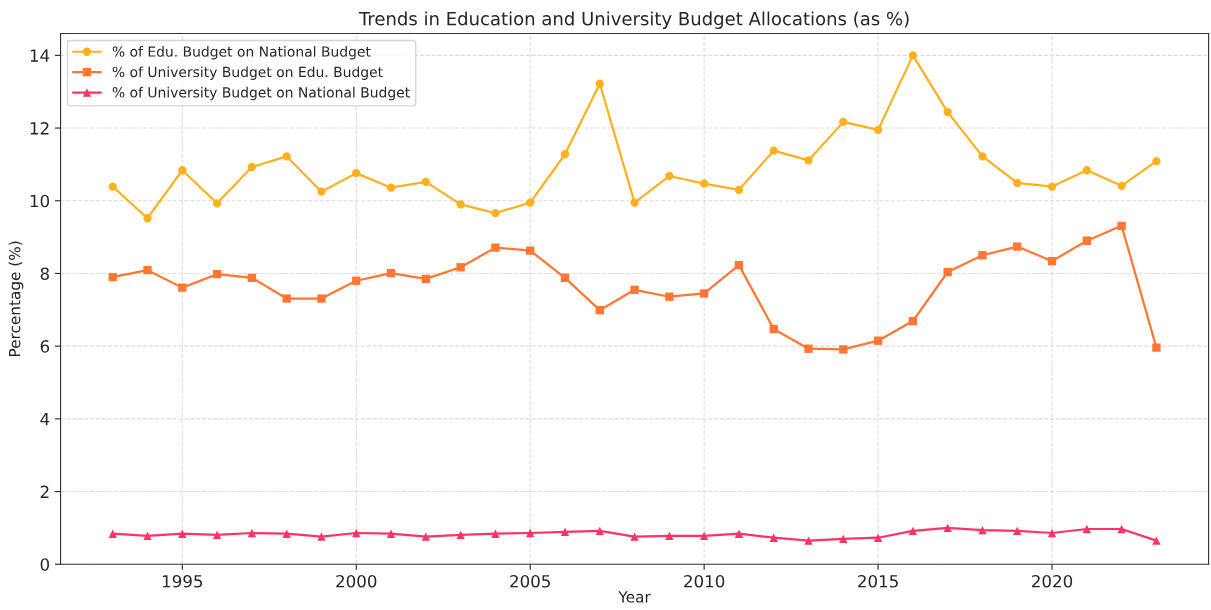 This screenshot has width=1211, height=610. What do you see at coordinates (182, 581) in the screenshot?
I see `x-tick-label: 1995` at bounding box center [182, 581].